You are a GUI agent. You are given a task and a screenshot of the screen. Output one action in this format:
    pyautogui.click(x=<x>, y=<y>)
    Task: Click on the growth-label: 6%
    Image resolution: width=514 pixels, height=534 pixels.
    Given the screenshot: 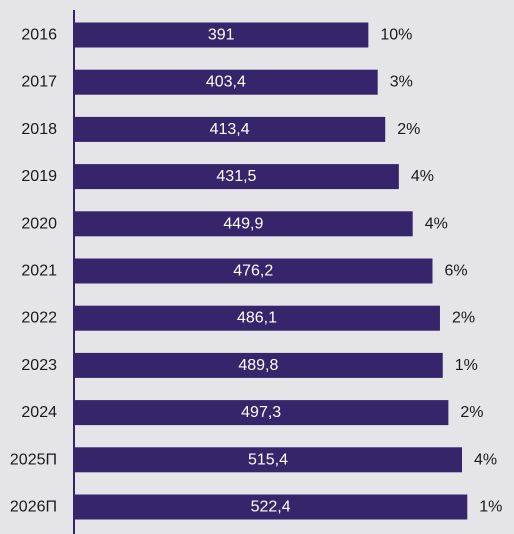 What is the action you would take?
    pyautogui.click(x=455, y=271)
    